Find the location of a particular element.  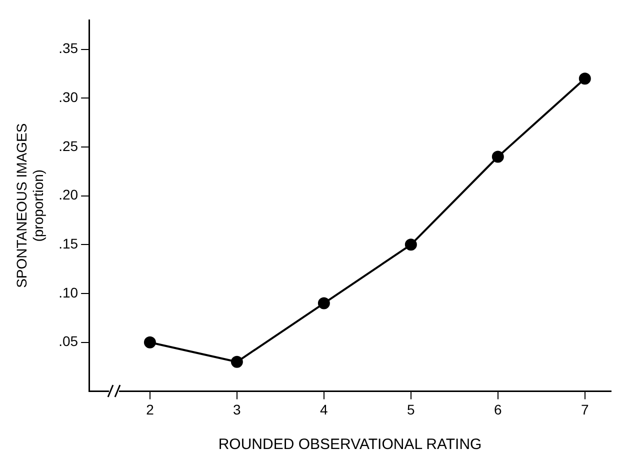

x-tick-label: 3 is located at coordinates (237, 409).